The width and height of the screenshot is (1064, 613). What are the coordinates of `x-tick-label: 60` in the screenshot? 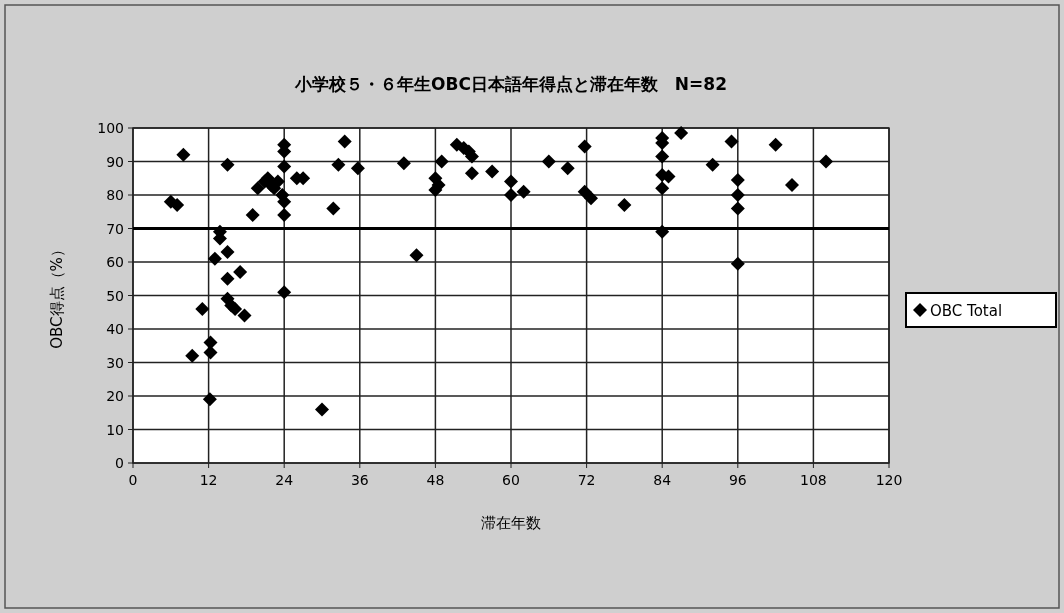 It's located at (511, 480).